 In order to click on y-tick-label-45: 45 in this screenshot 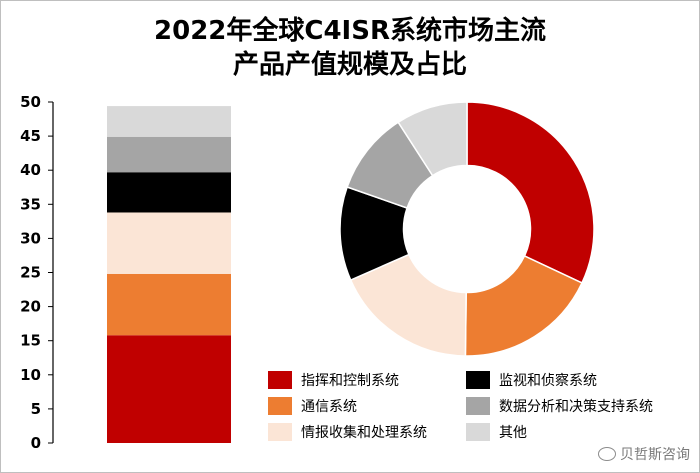, I will do `click(30, 136)`.